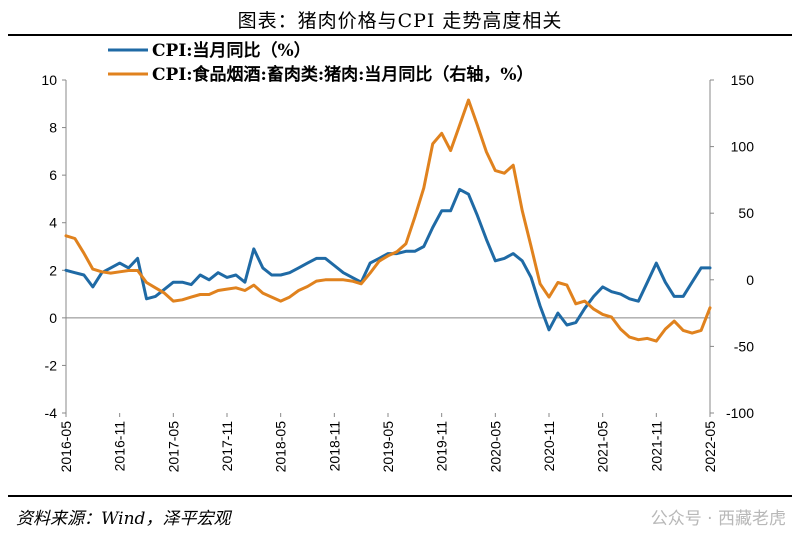  Describe the element at coordinates (66, 447) in the screenshot. I see `x-tick-label: 2016-05` at that location.